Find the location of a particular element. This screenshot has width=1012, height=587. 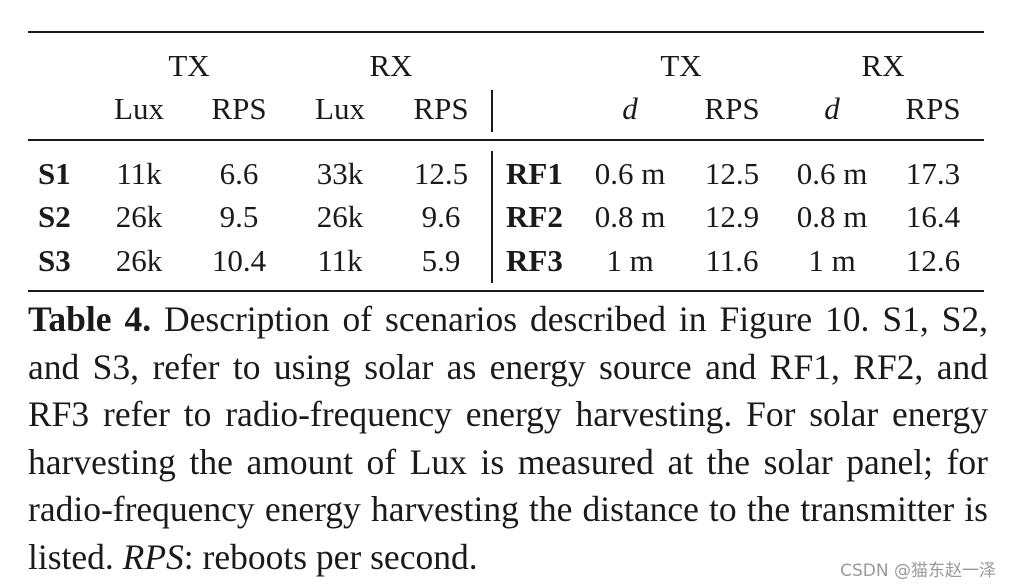

cell-tx-lux: 11k is located at coordinates (139, 173).